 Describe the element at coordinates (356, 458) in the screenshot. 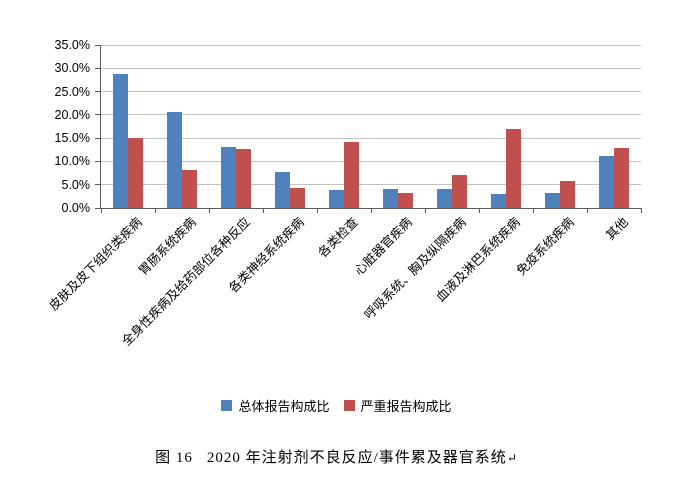

I see `figure-title: 2020 年注射剂不良反应/事件累及器官系统` at that location.